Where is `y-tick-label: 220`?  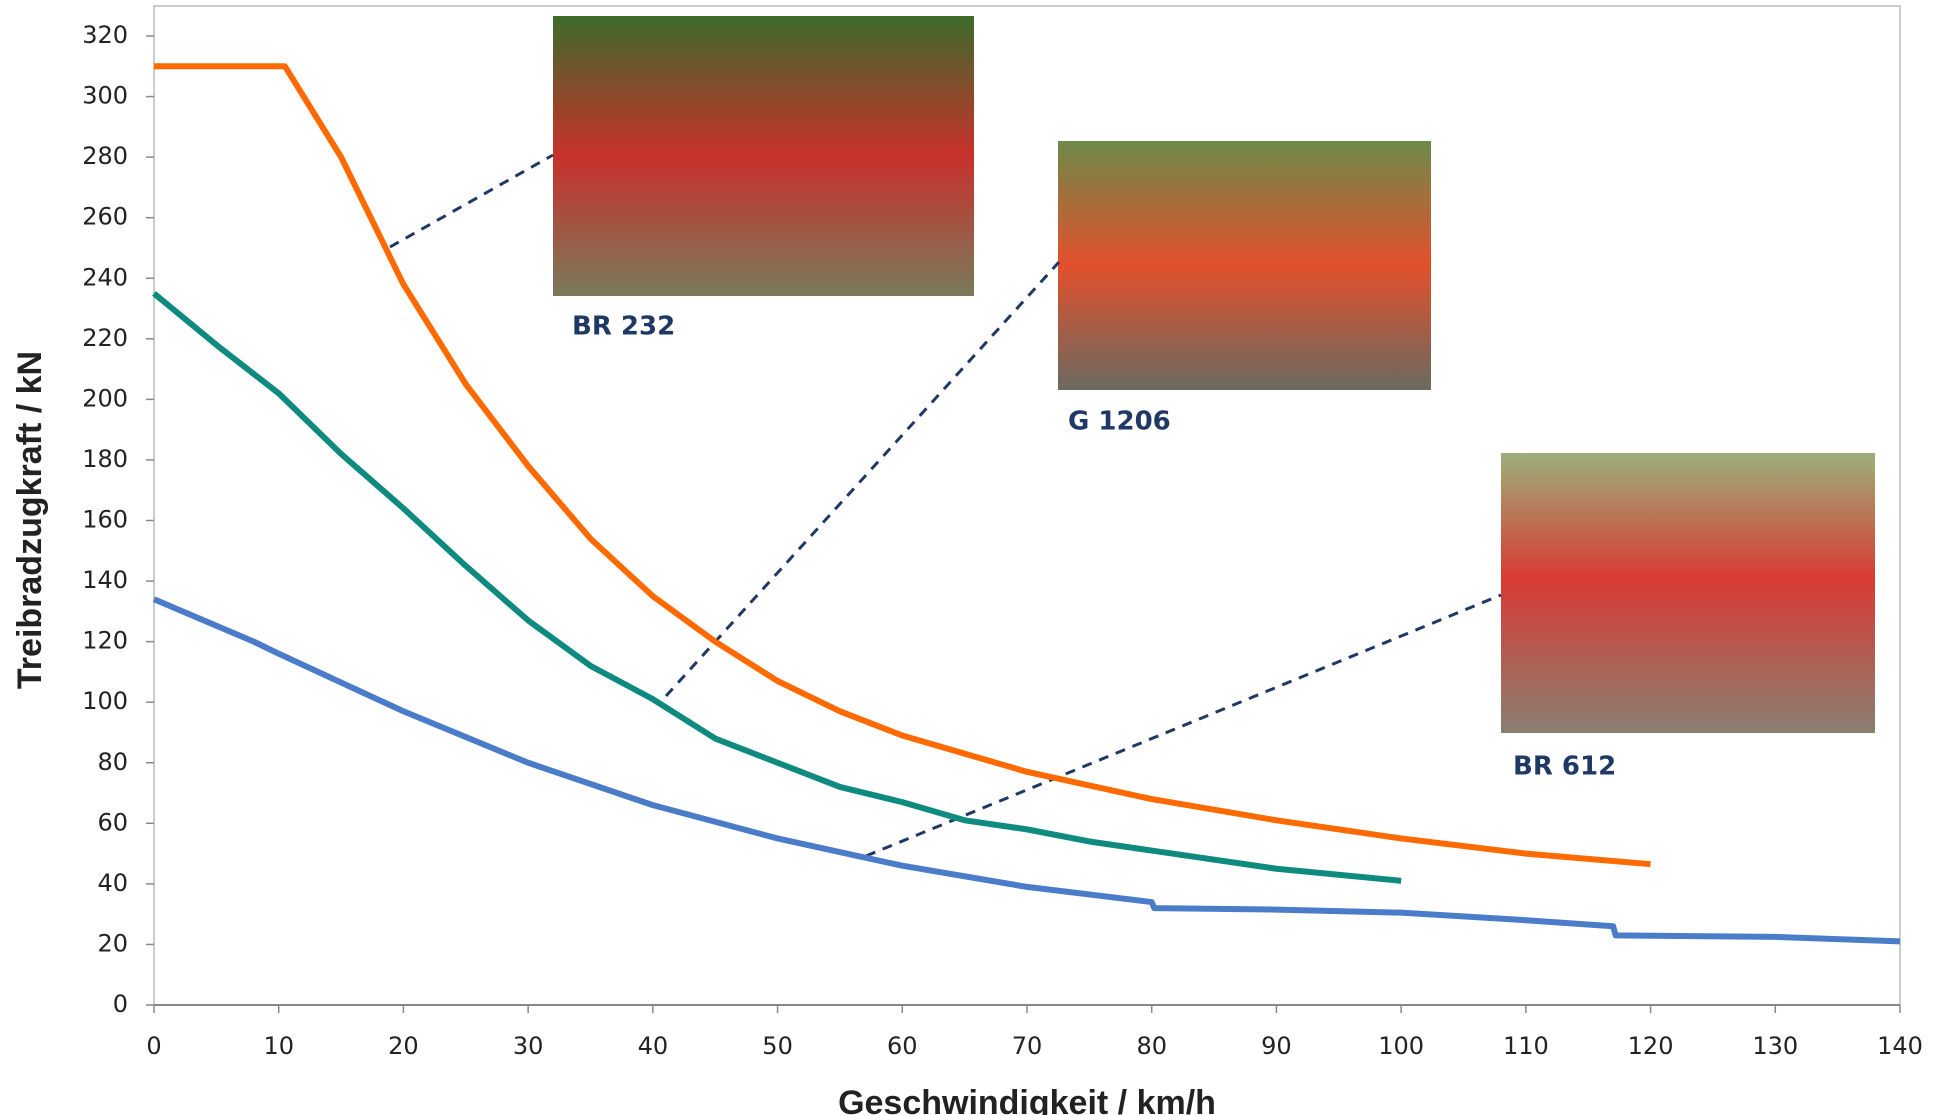
y-tick-label: 220 is located at coordinates (105, 338).